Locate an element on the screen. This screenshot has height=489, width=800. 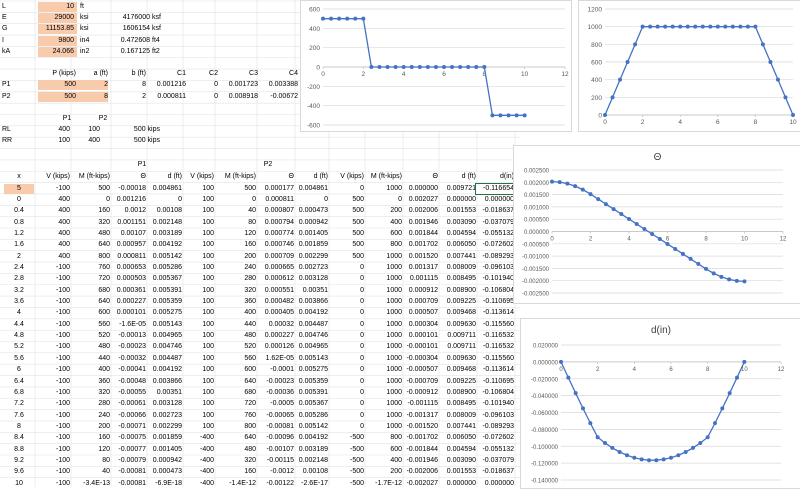
table-cell: -0.00071 is located at coordinates (132, 426).